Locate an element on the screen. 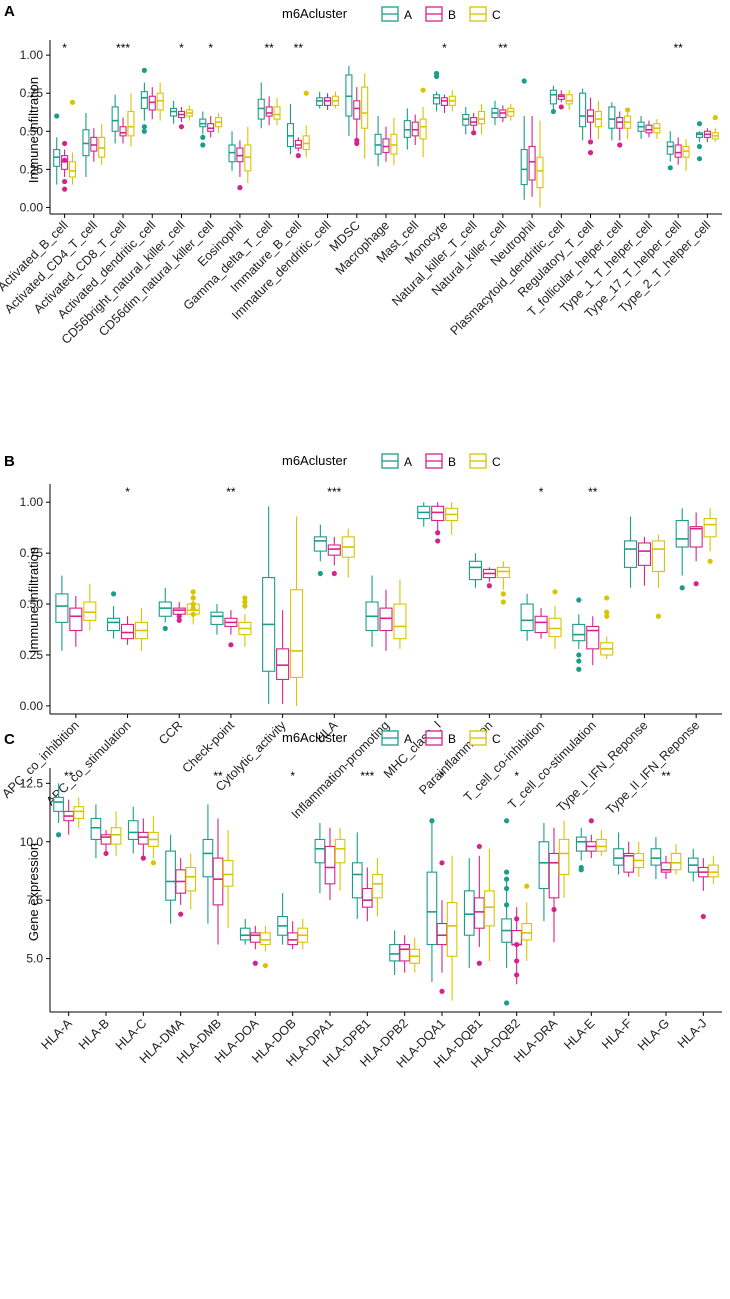 Image resolution: width=730 pixels, height=1299 pixels. legend-label: B is located at coordinates (452, 15).